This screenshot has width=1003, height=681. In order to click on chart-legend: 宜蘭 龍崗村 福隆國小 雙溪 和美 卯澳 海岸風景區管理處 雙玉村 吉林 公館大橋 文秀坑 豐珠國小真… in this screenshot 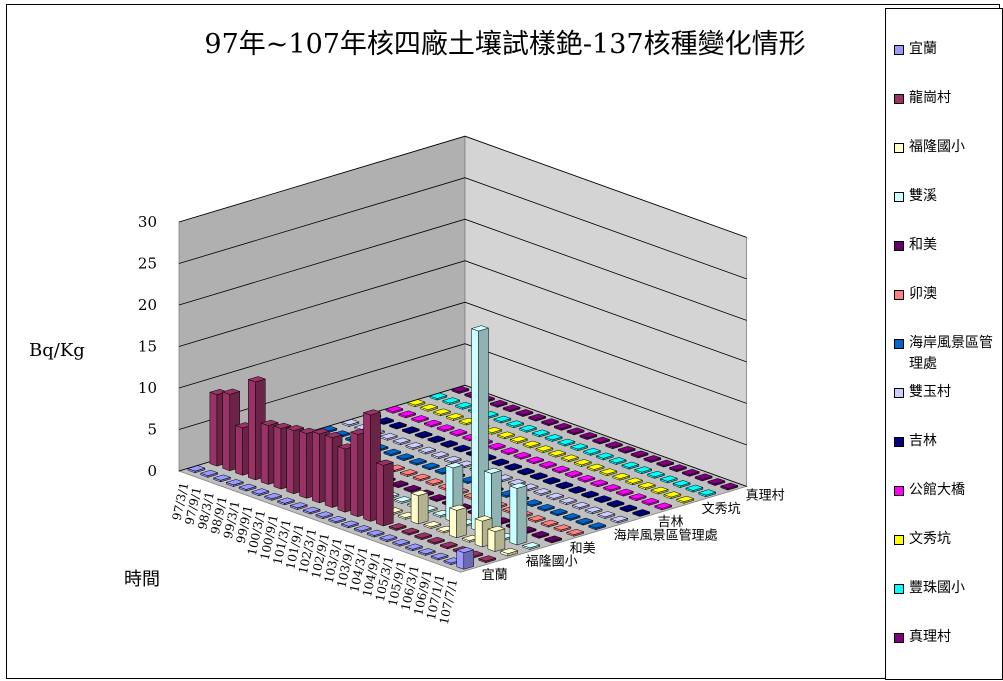, I will do `click(944, 344)`.